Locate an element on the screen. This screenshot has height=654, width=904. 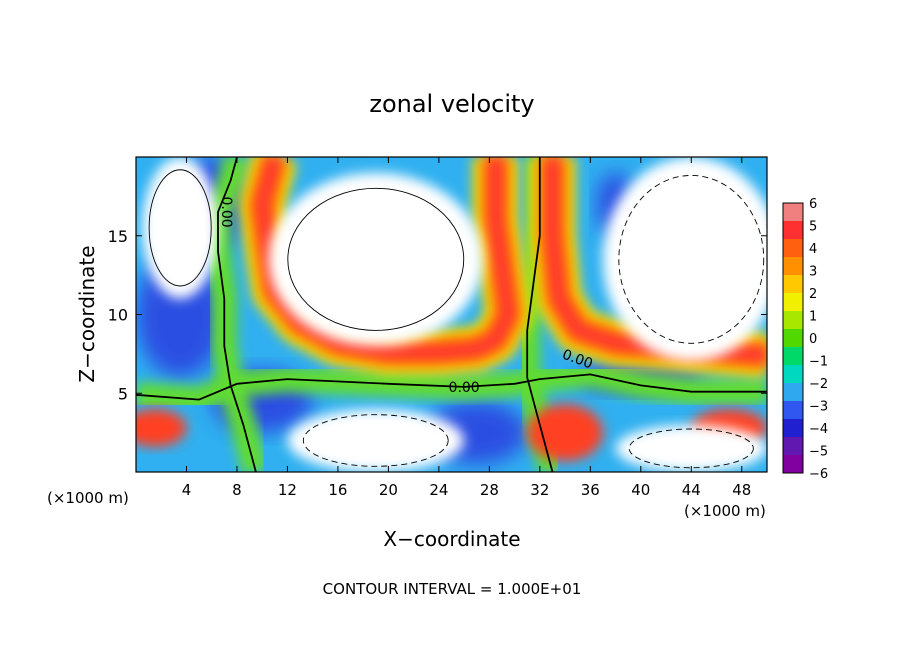
colorbar-label-4: 2 is located at coordinates (813, 294).